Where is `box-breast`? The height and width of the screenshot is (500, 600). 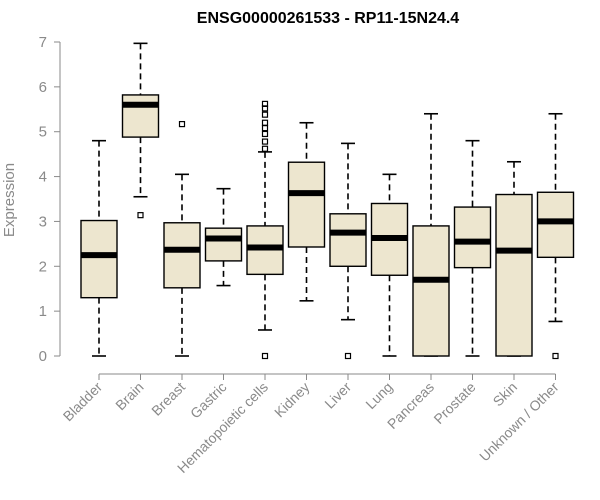
box-breast is located at coordinates (182, 238).